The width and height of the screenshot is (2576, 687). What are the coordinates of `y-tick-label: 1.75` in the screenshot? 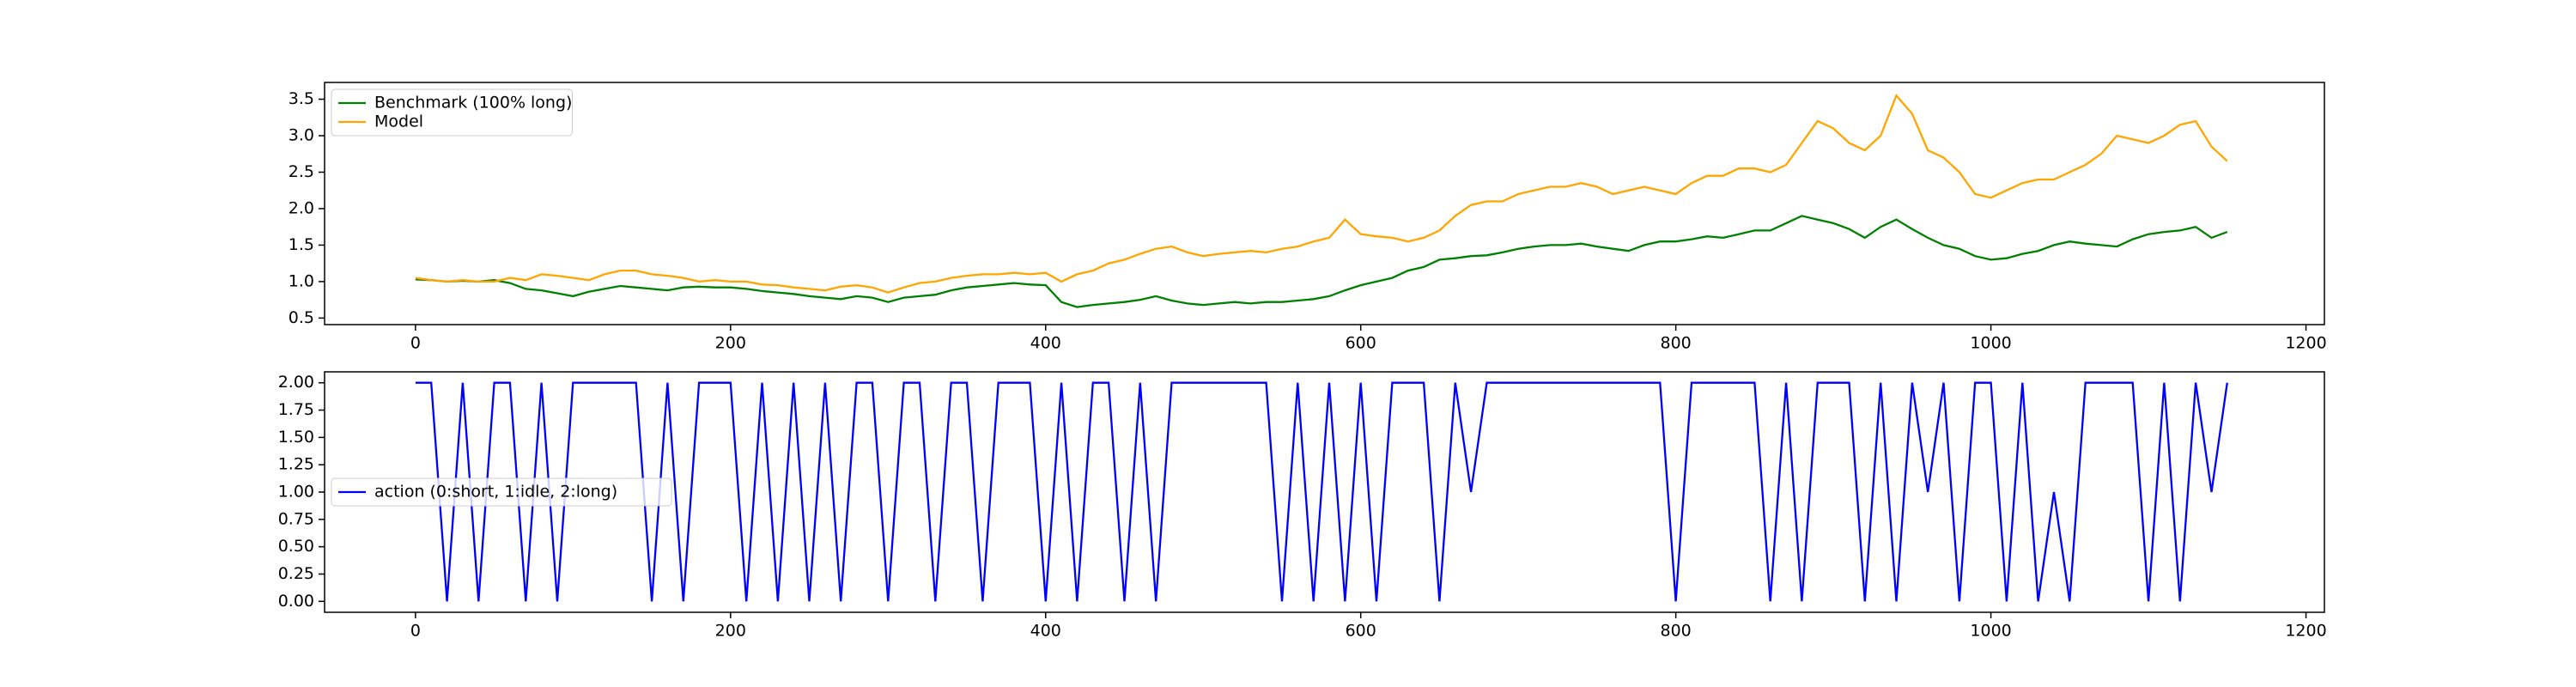 It's located at (296, 409).